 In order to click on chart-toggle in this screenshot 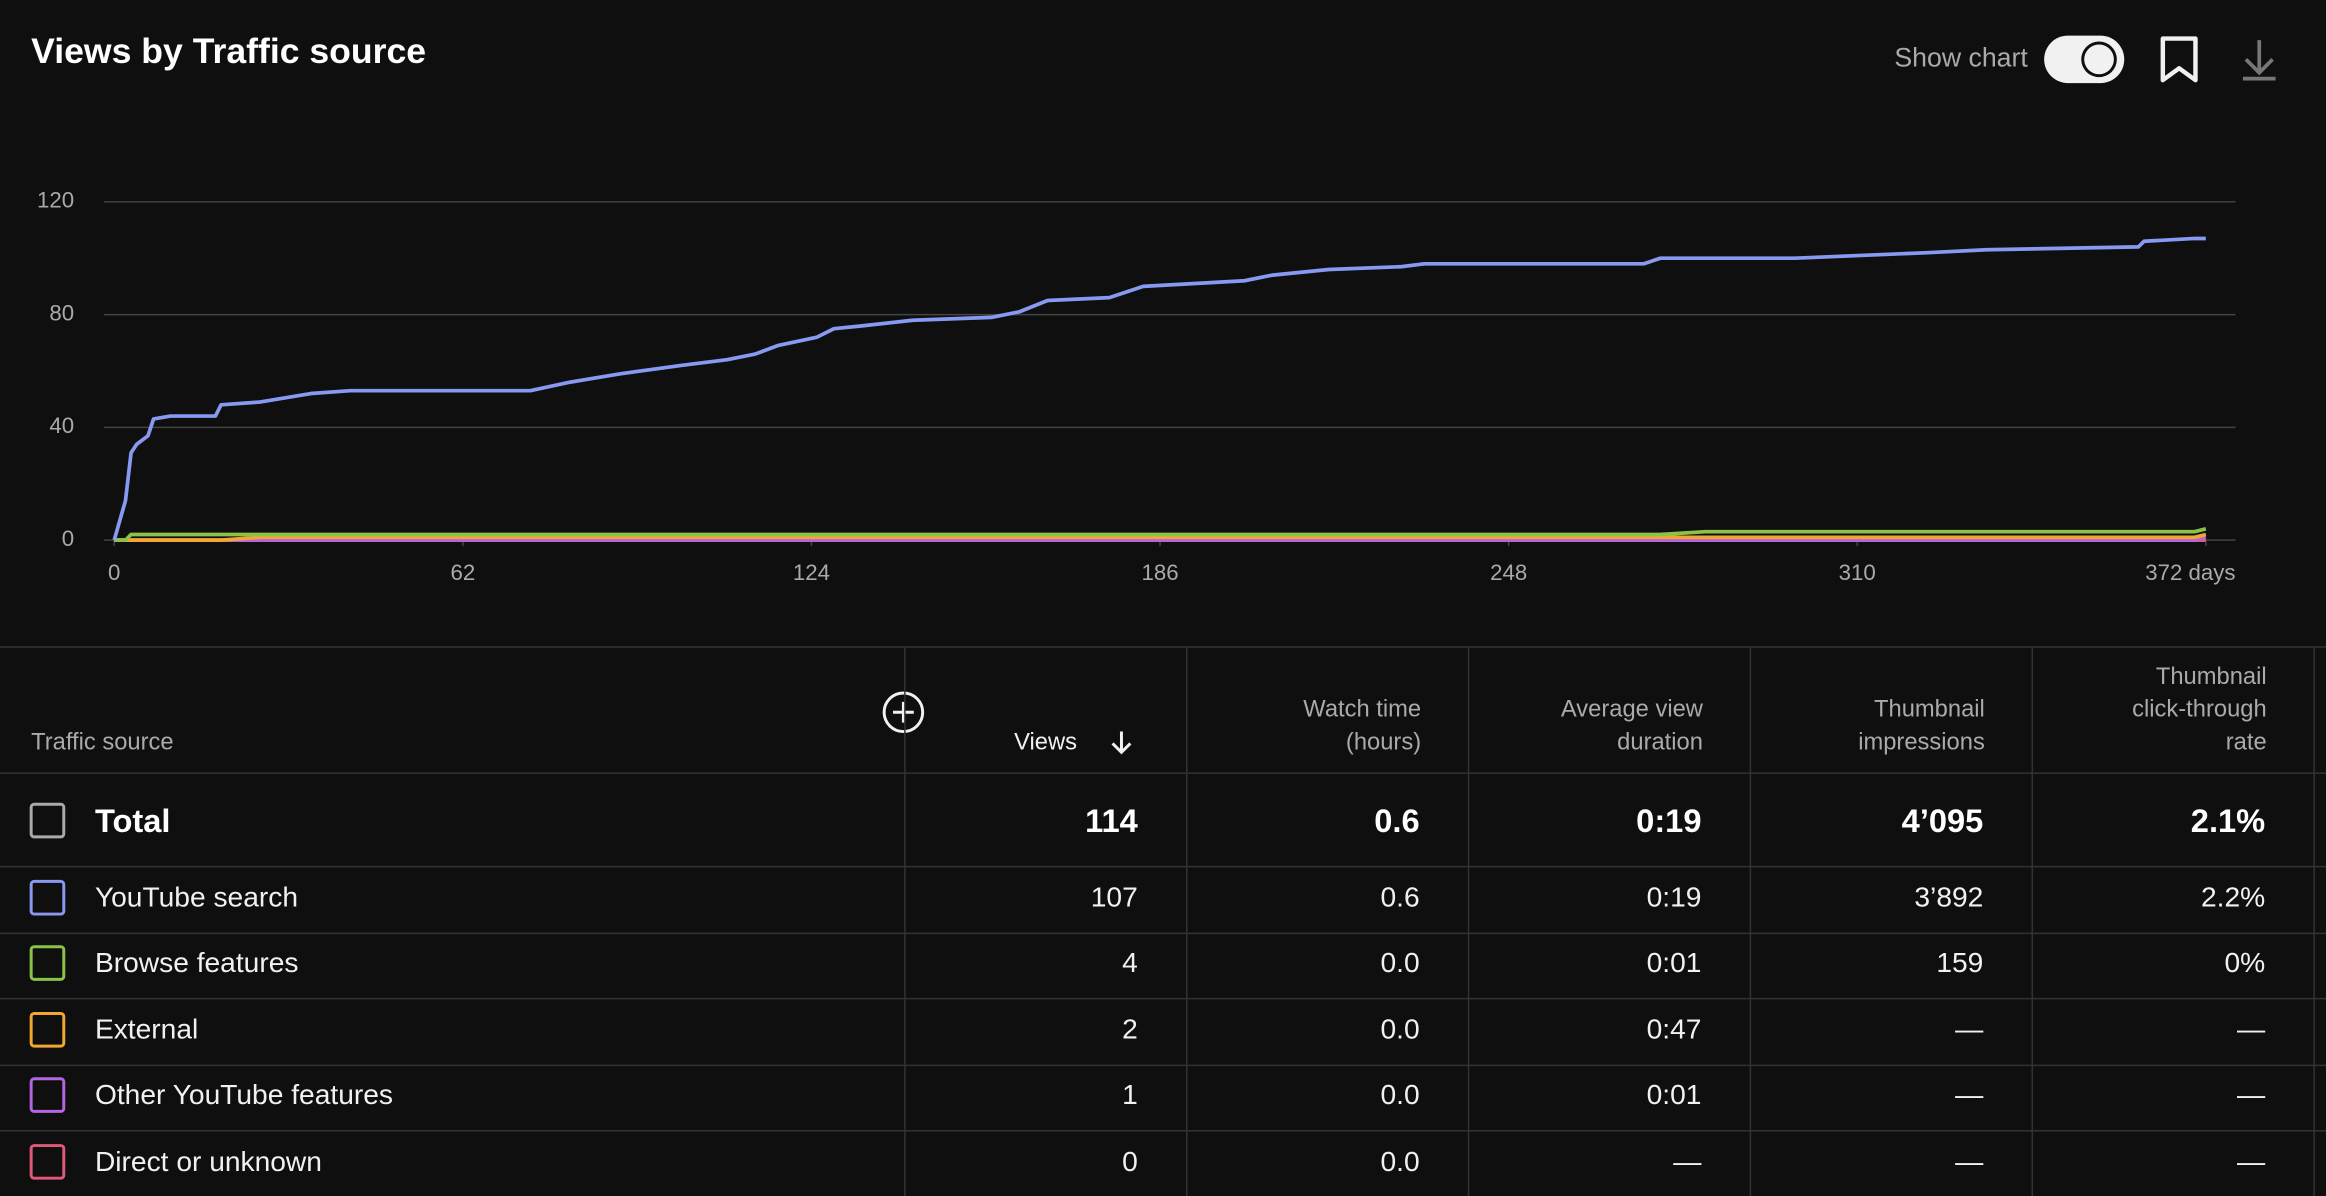, I will do `click(2084, 59)`.